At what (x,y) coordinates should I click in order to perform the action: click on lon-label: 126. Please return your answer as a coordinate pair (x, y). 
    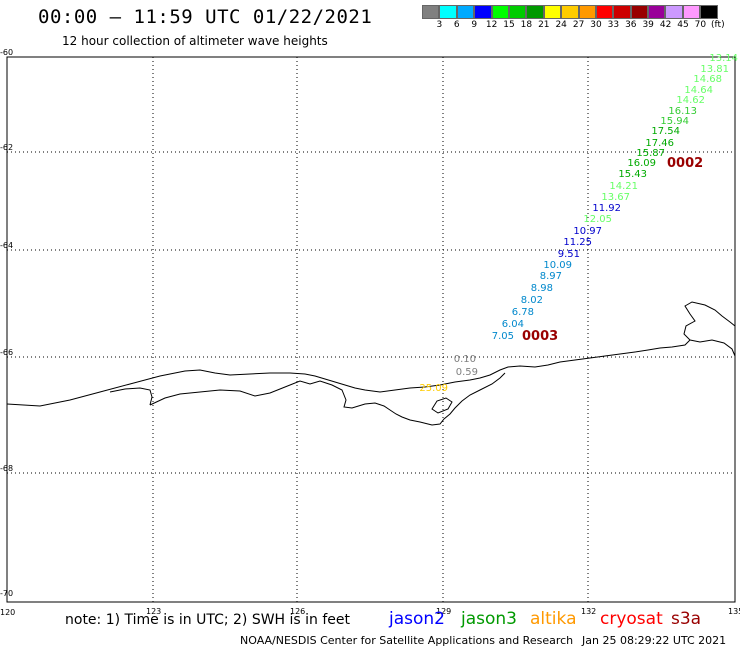
    Looking at the image, I should click on (297, 611).